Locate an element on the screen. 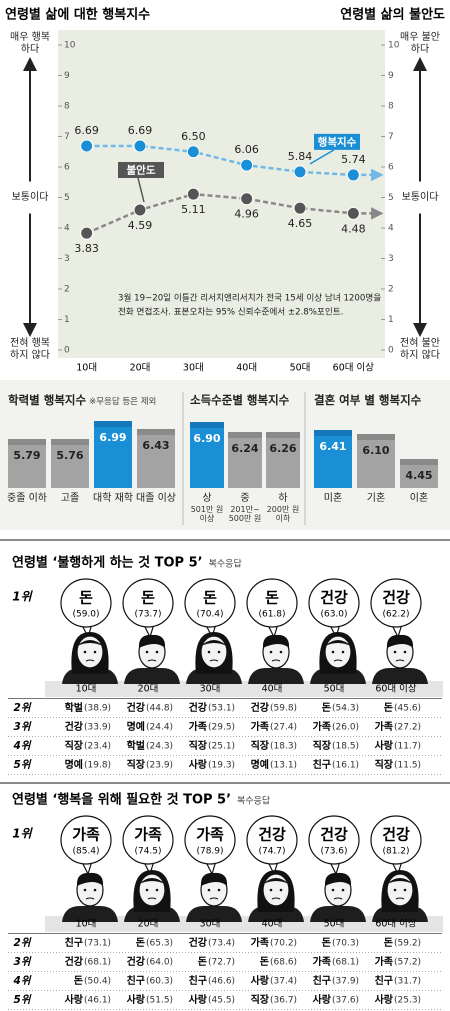  rank-label: 3위 is located at coordinates (23, 962).